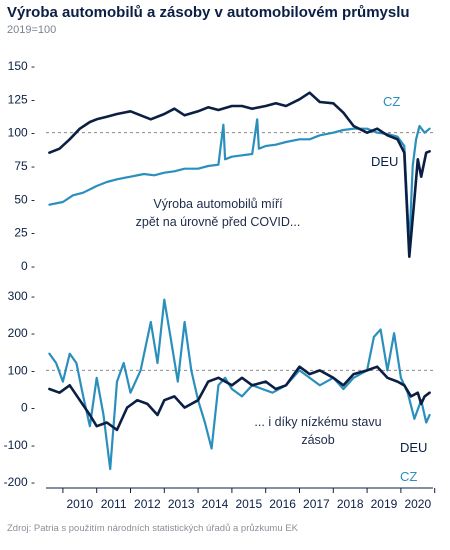  Describe the element at coordinates (24, 166) in the screenshot. I see `production-y-tick-label: 75 -` at that location.